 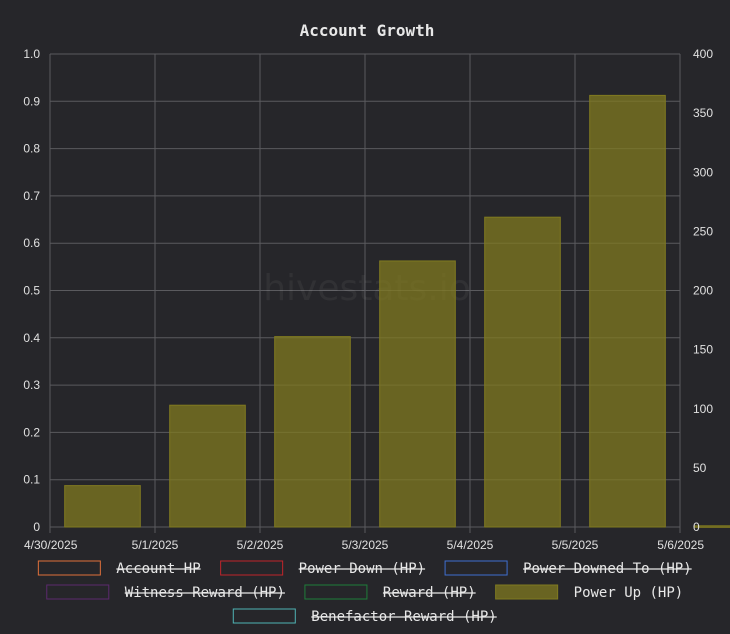 I want to click on left-axis-ticks: 0 0.1 0.2 0.3 0.4 0.5 0.6 0.7 0.8 0.9 1.0, so click(x=31, y=290).